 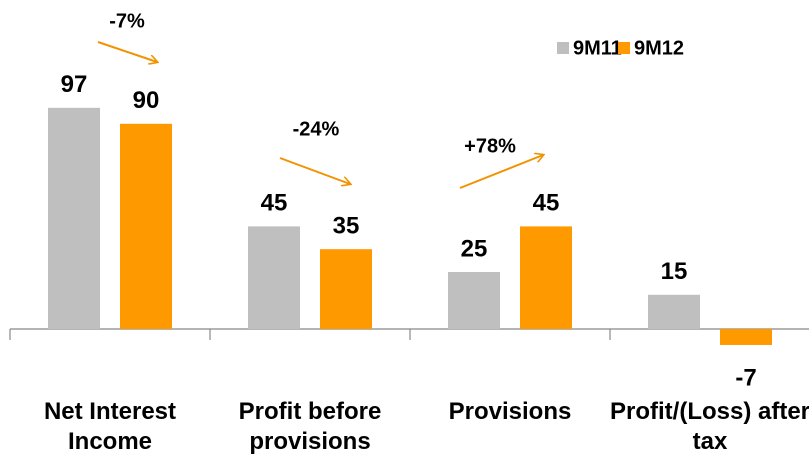 I want to click on legend-label: 9M12, so click(x=659, y=48).